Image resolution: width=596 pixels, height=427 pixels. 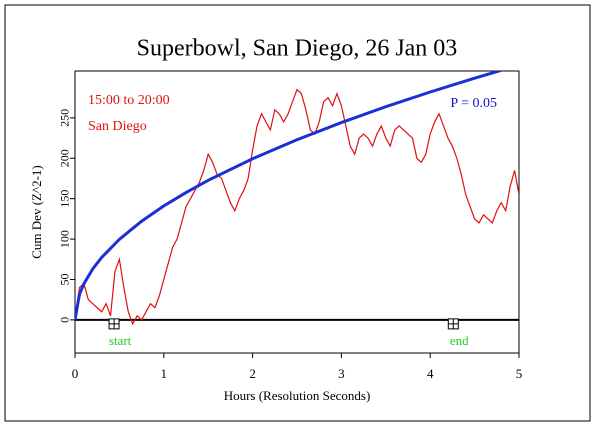 What do you see at coordinates (297, 49) in the screenshot?
I see `chart-title: Superbowl, San Diego, 26 Jan 03` at bounding box center [297, 49].